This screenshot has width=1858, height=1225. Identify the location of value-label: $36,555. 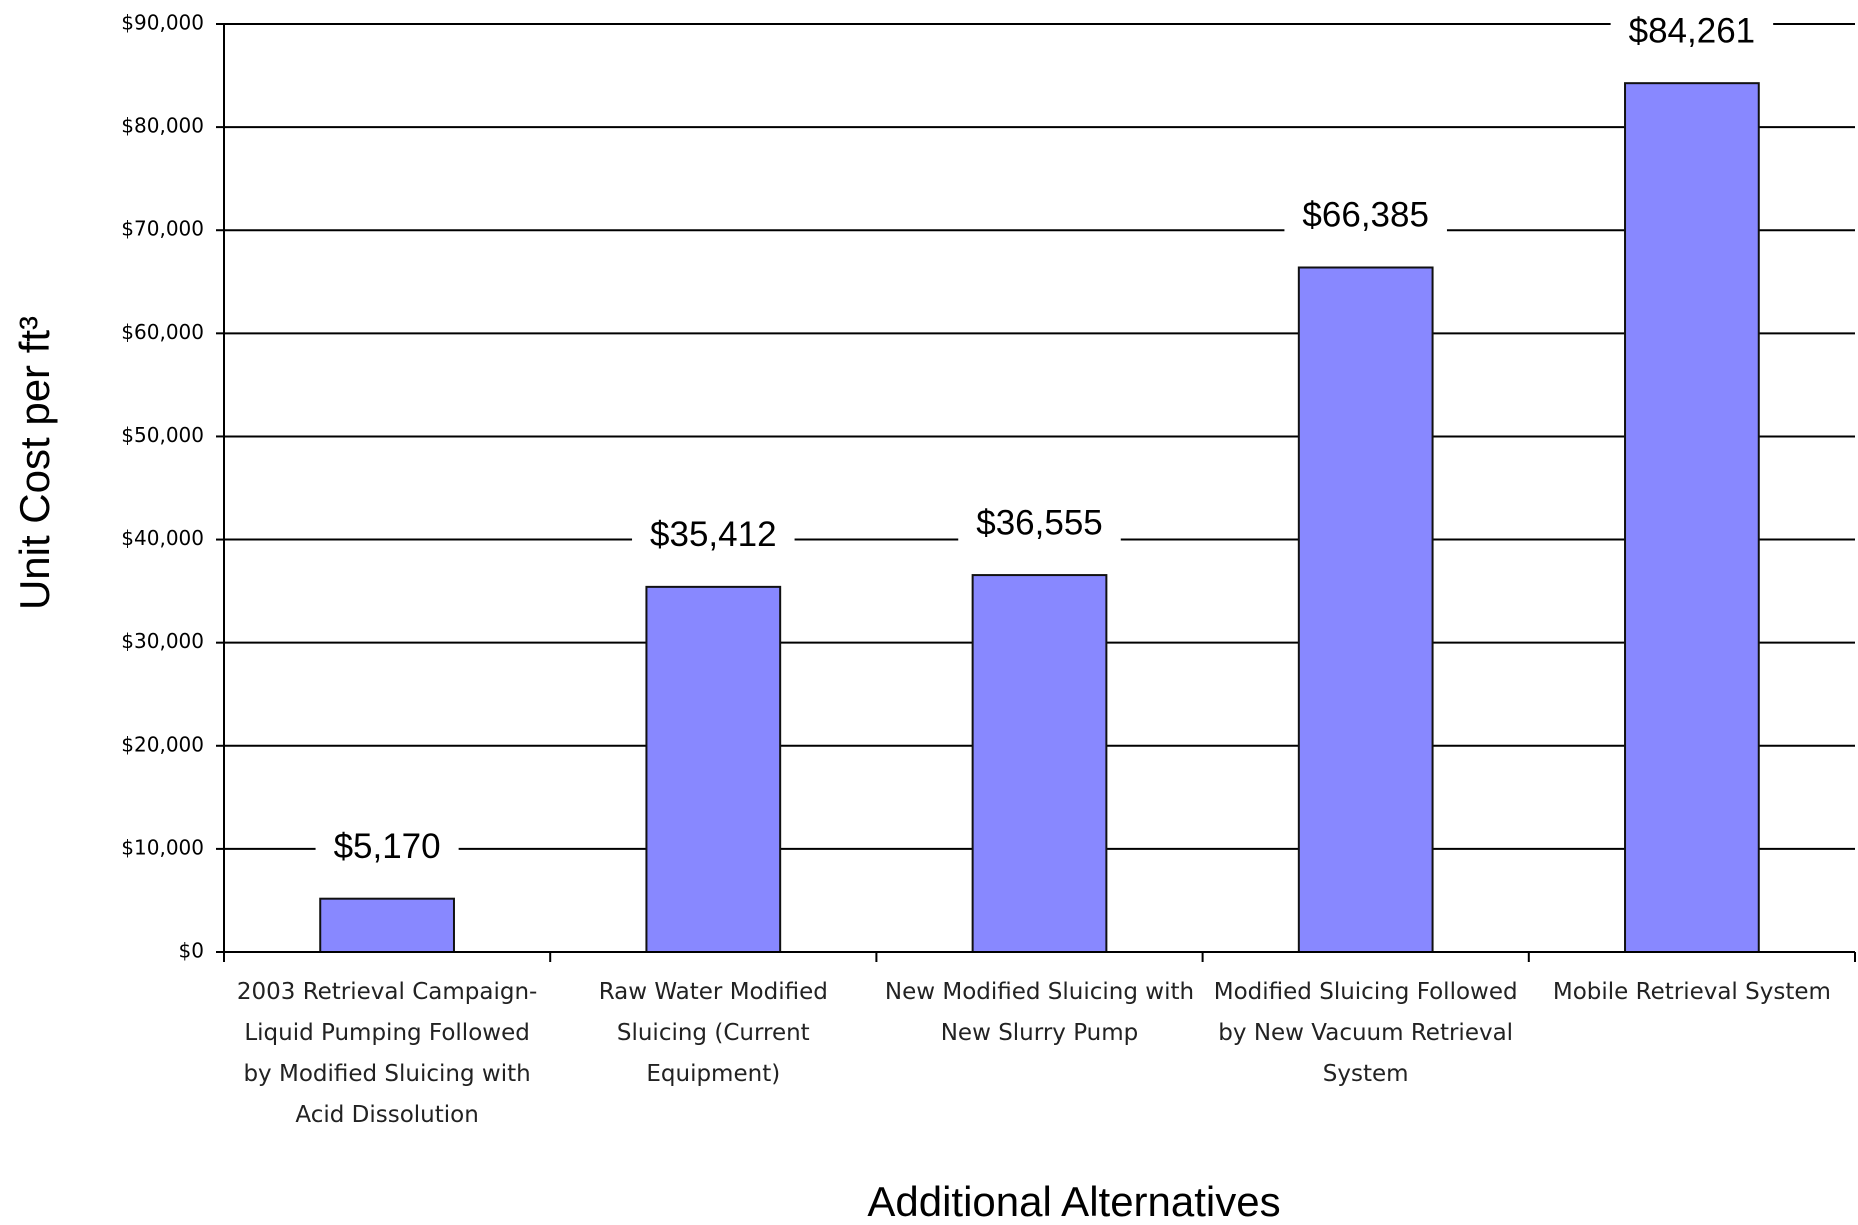
(1039, 522).